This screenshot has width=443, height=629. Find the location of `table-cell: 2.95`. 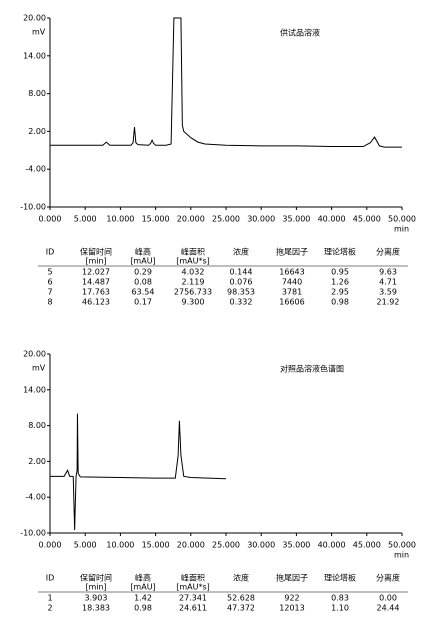

table-cell: 2.95 is located at coordinates (340, 292).